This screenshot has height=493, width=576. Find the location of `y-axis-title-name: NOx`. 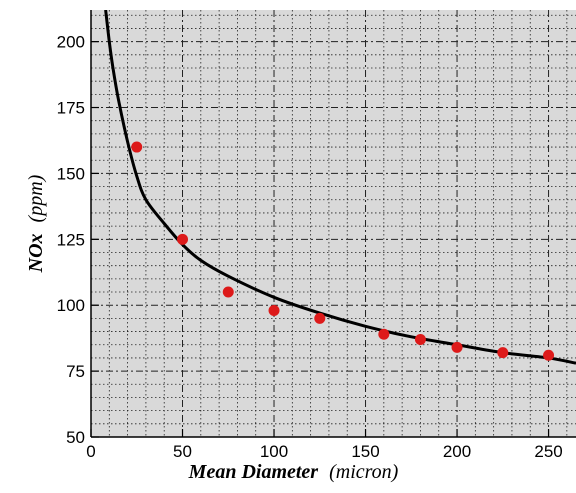

y-axis-title-name: NOx is located at coordinates (36, 253).